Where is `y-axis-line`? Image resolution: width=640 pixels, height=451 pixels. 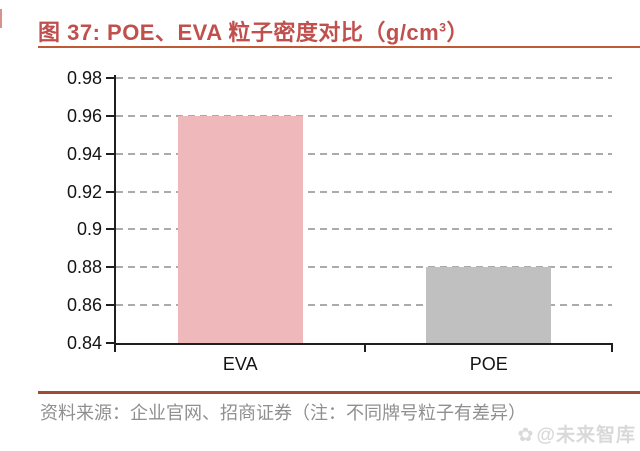
y-axis-line is located at coordinates (115, 210).